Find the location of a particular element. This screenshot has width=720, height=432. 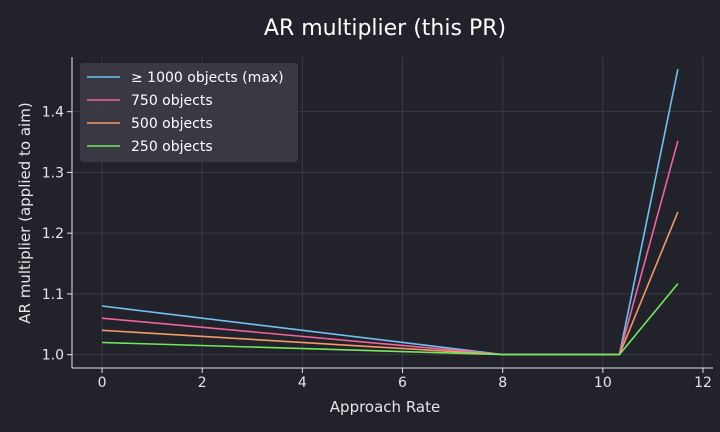

series-line is located at coordinates (390, 319).